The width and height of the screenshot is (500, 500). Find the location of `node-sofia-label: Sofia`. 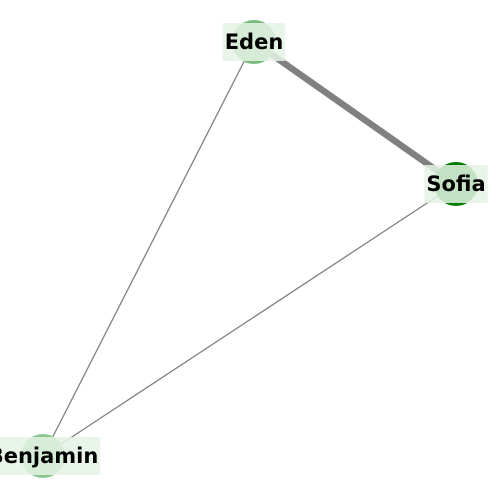

node-sofia-label: Sofia is located at coordinates (455, 184).